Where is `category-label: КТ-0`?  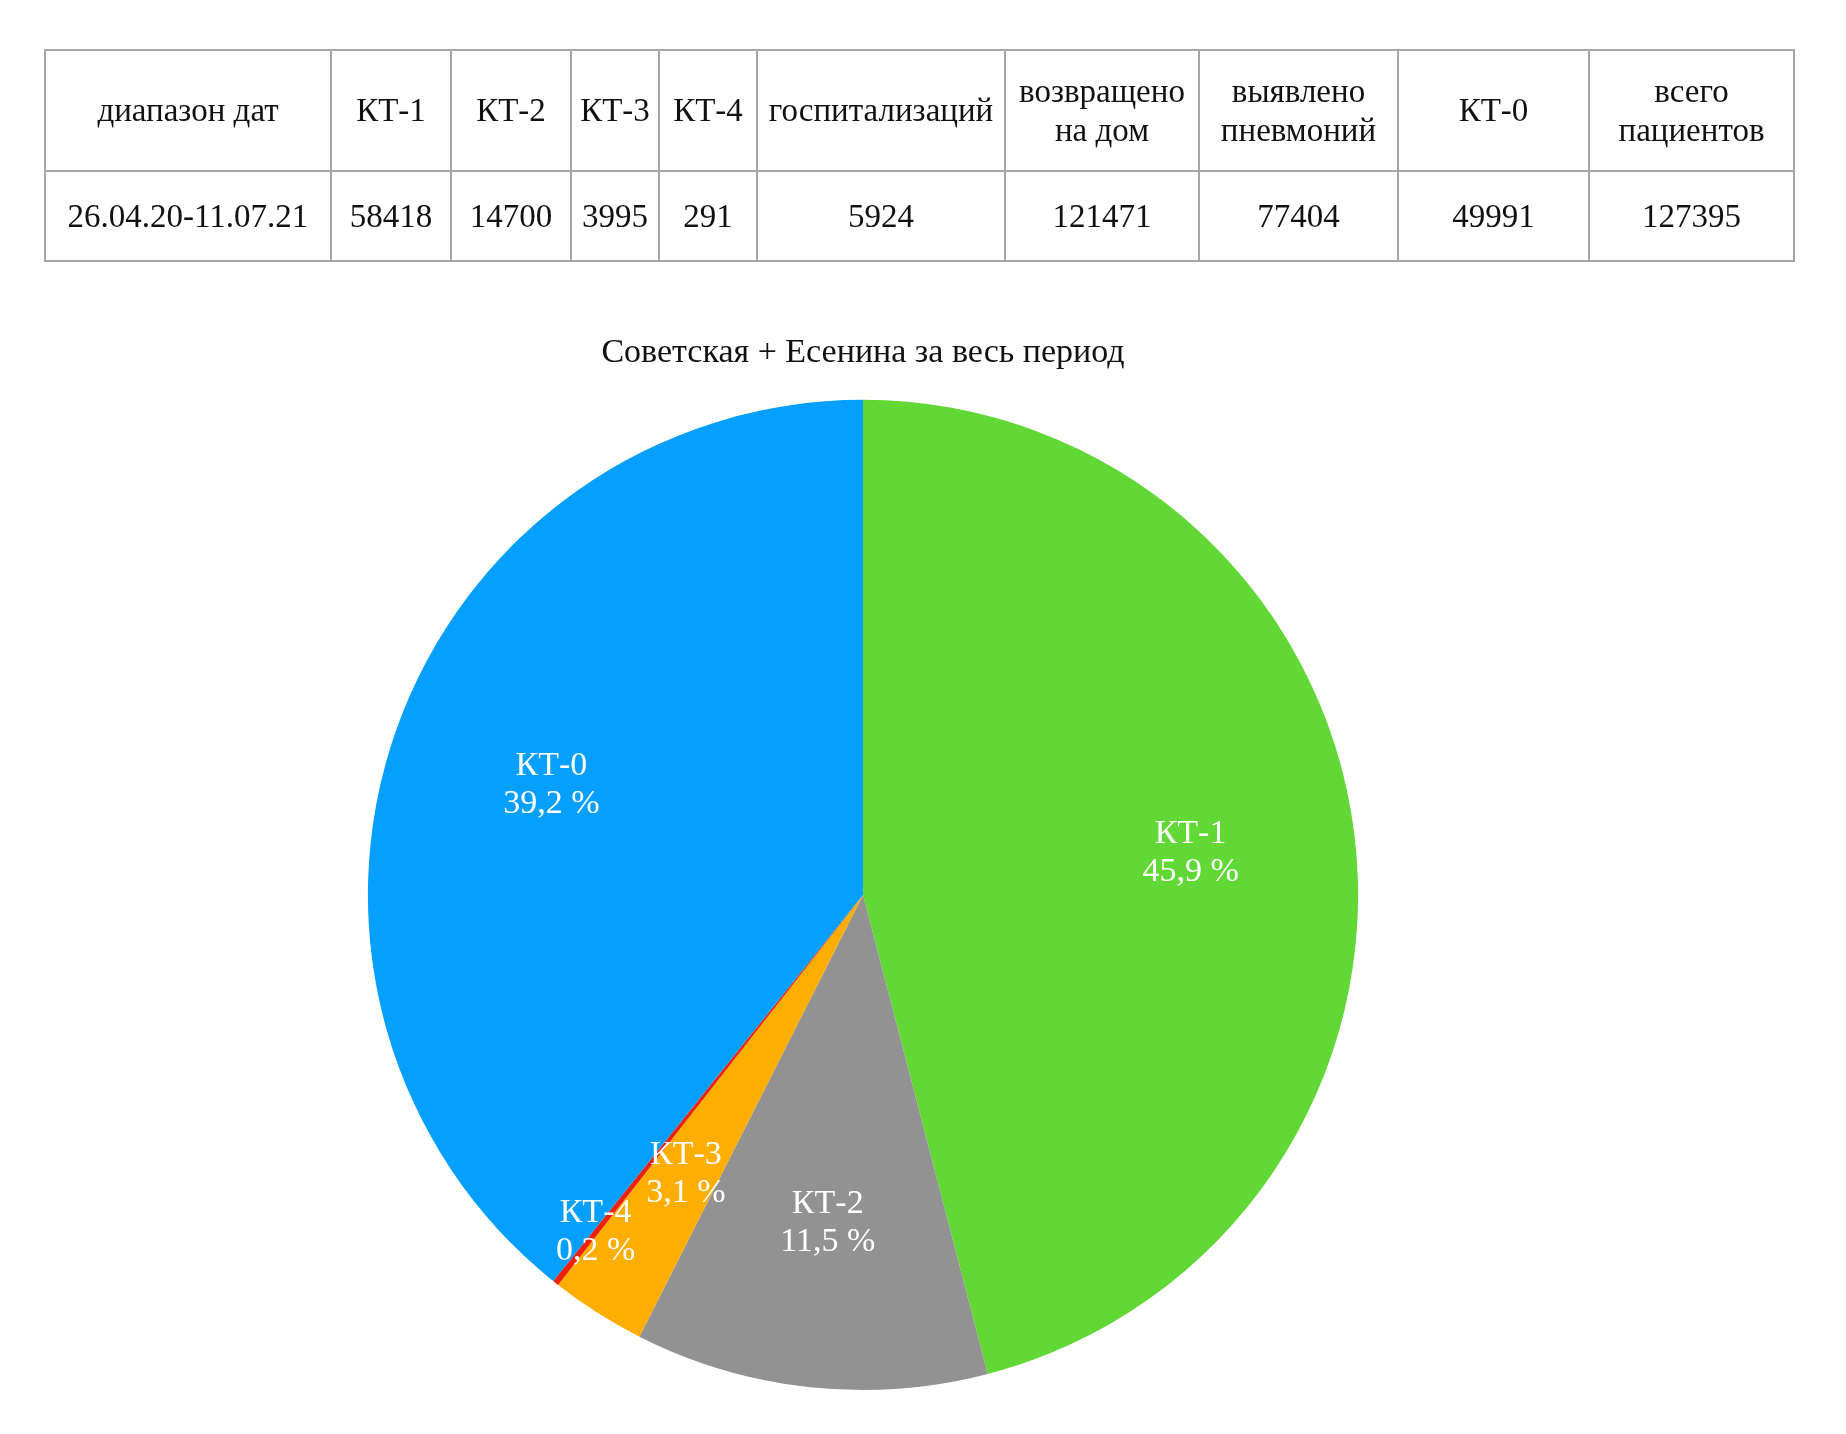
category-label: КТ-0 is located at coordinates (1493, 110).